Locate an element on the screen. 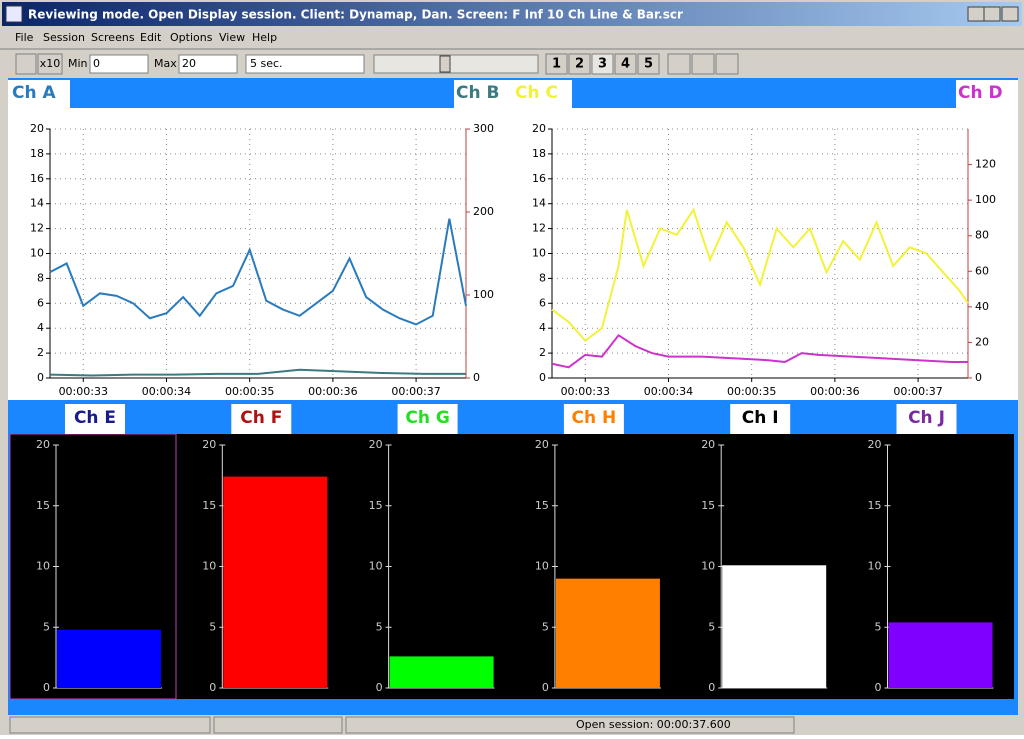  screen-label: 5 is located at coordinates (648, 64).